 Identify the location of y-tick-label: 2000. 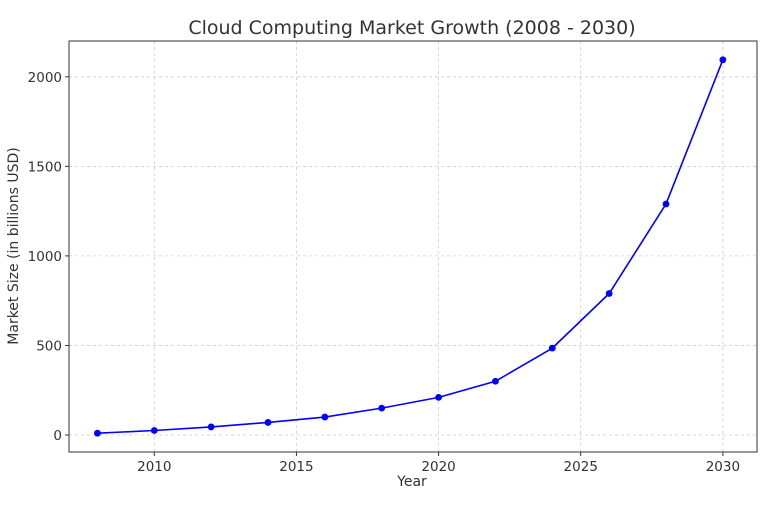
(45, 78).